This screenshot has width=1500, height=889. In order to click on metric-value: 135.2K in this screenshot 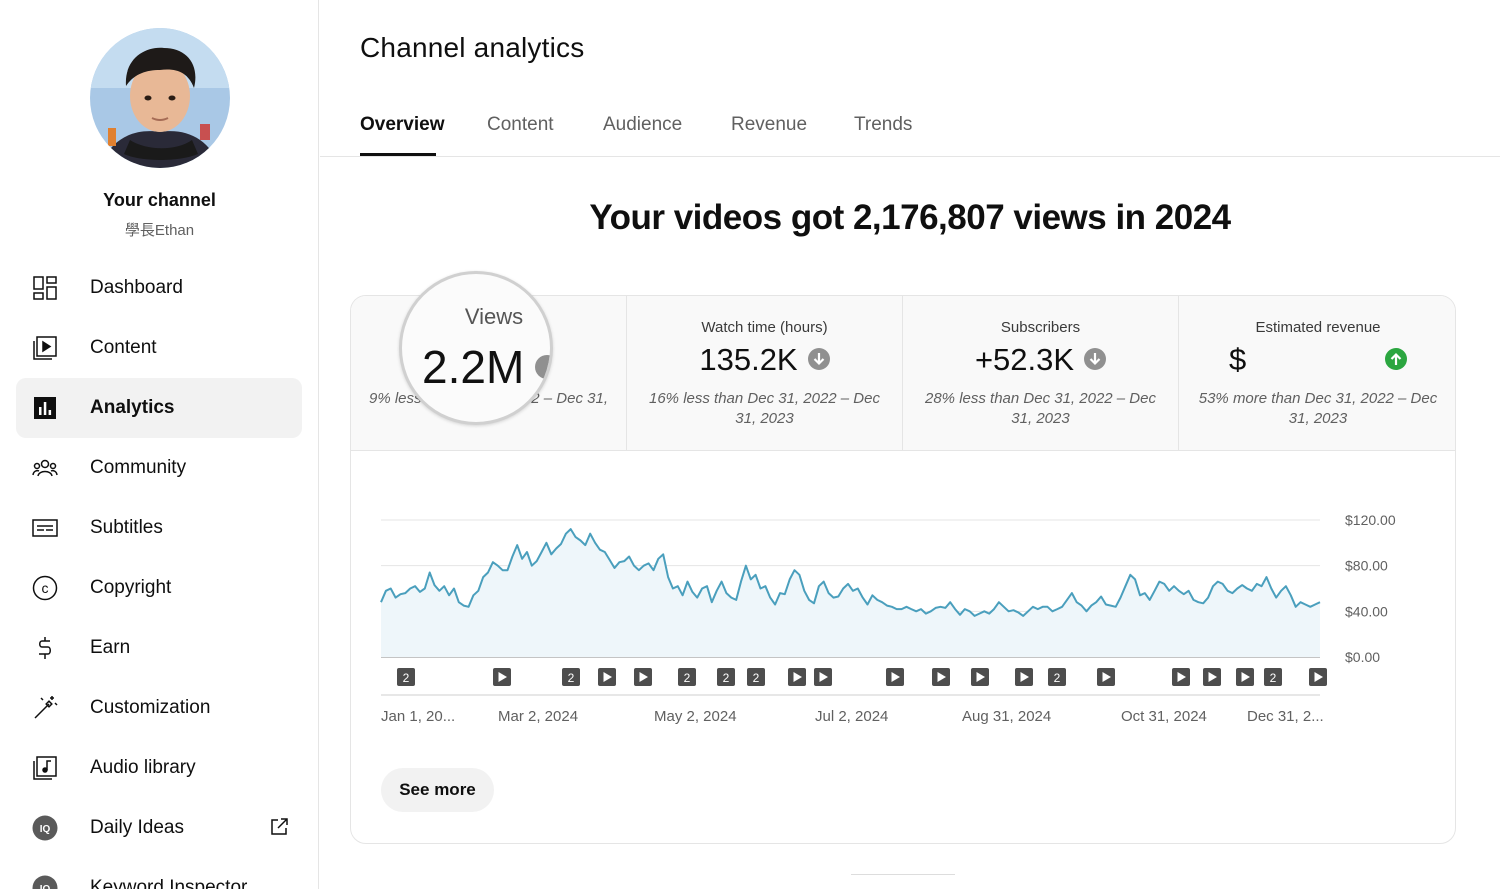, I will do `click(748, 359)`.